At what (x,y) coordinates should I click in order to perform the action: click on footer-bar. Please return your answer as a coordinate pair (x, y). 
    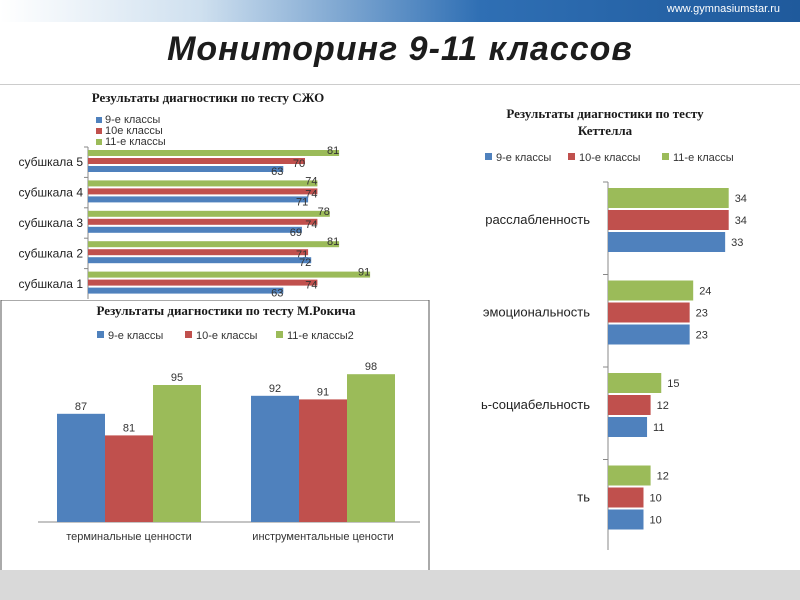
    Looking at the image, I should click on (400, 585).